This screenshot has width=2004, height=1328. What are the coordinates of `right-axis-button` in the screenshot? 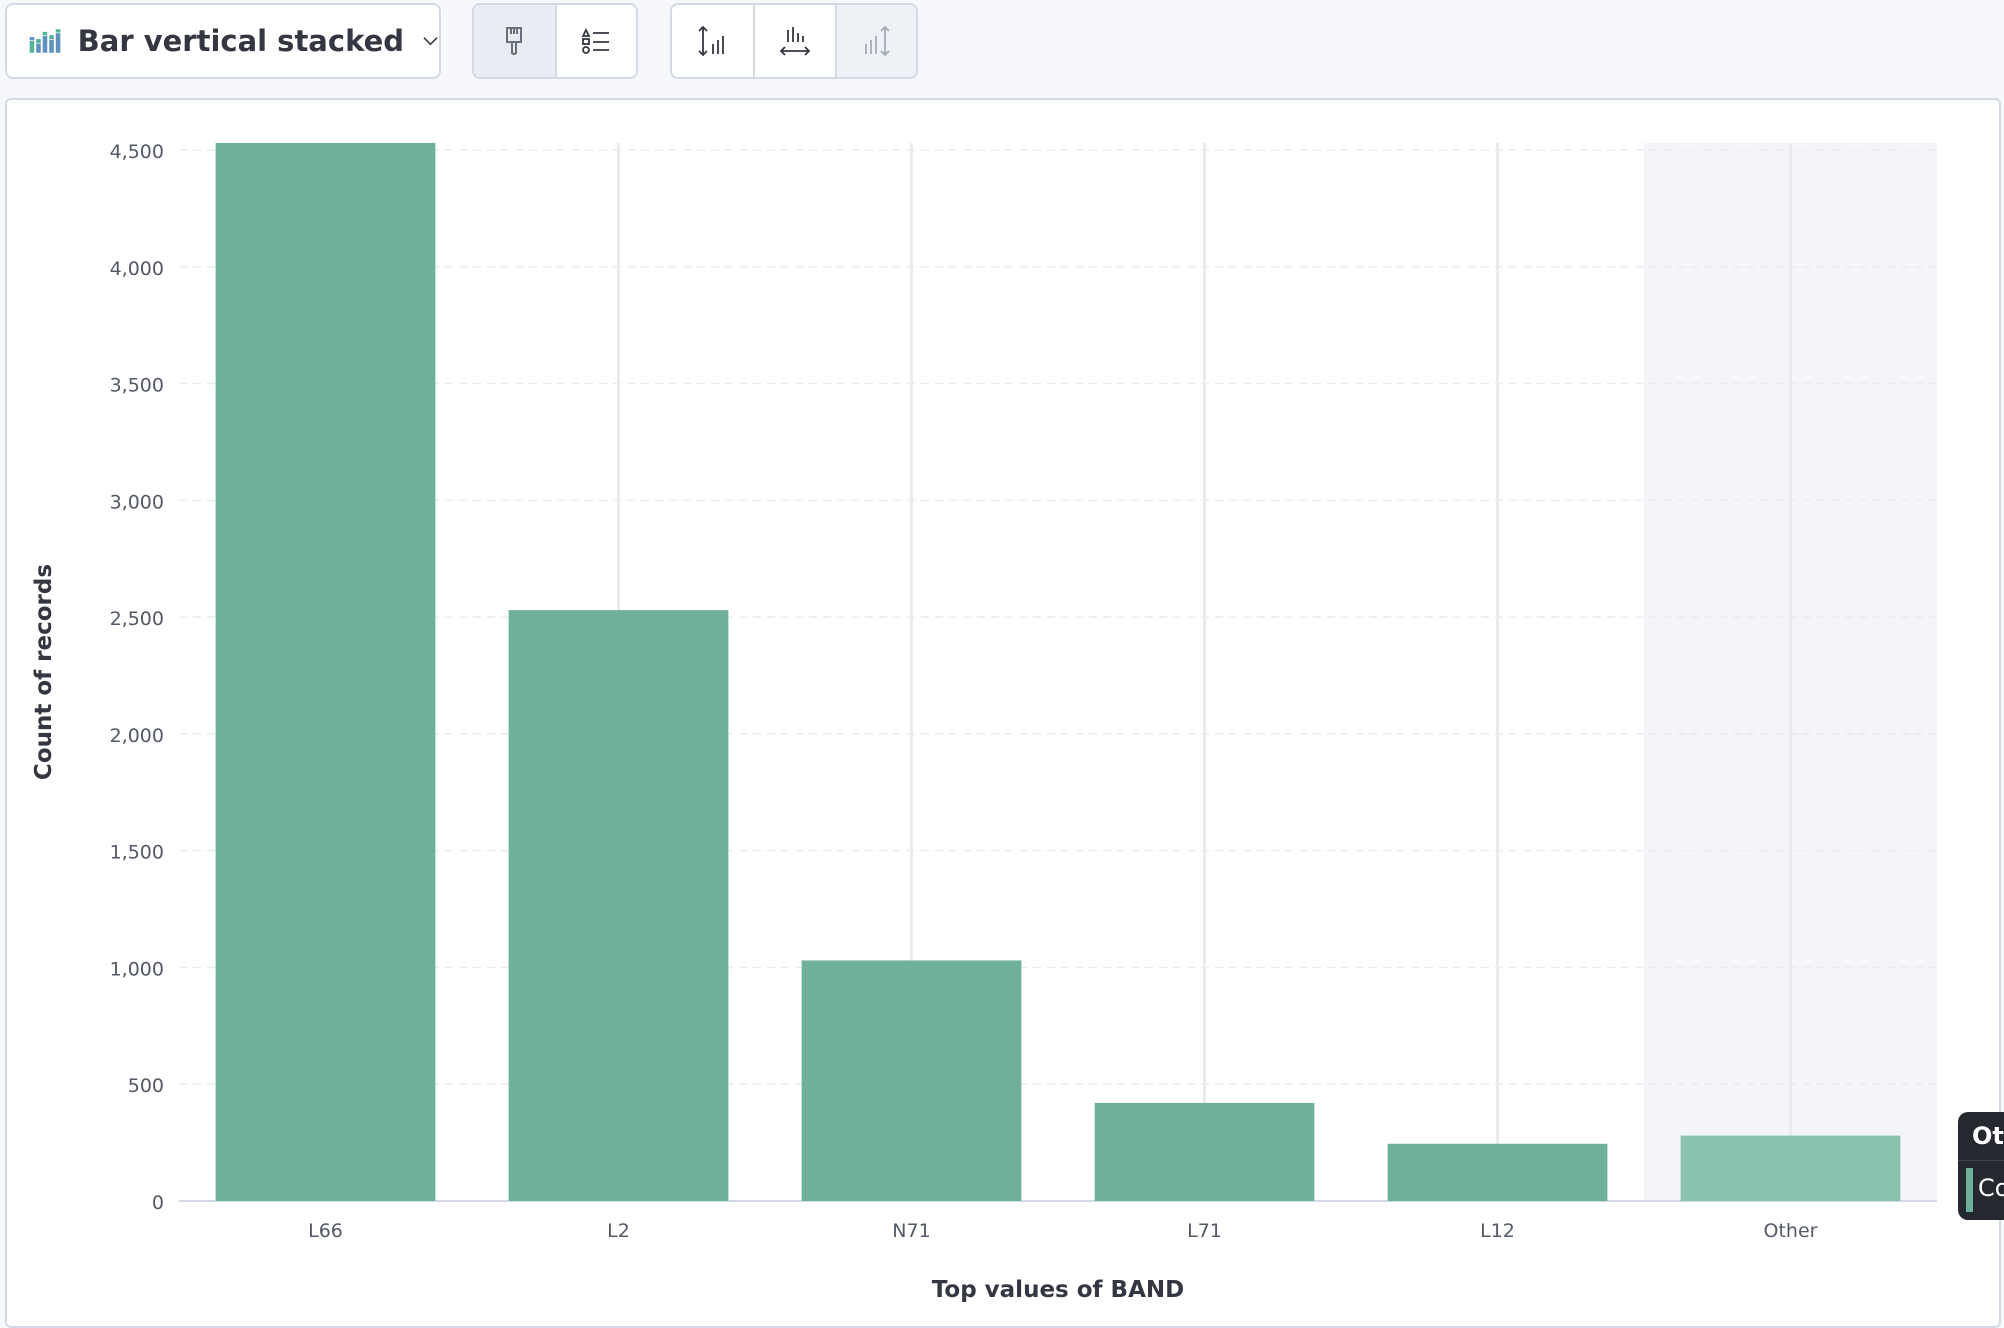 It's located at (875, 41).